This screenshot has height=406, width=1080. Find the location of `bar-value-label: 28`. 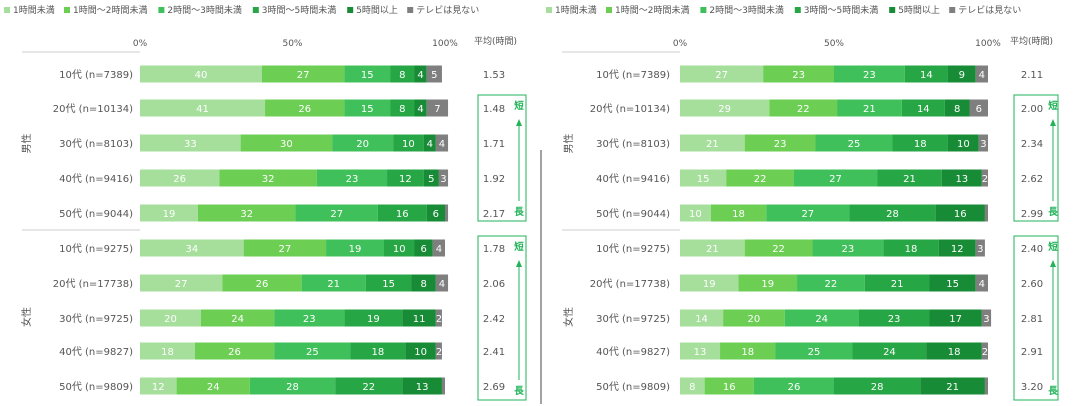

bar-value-label: 28 is located at coordinates (292, 387).